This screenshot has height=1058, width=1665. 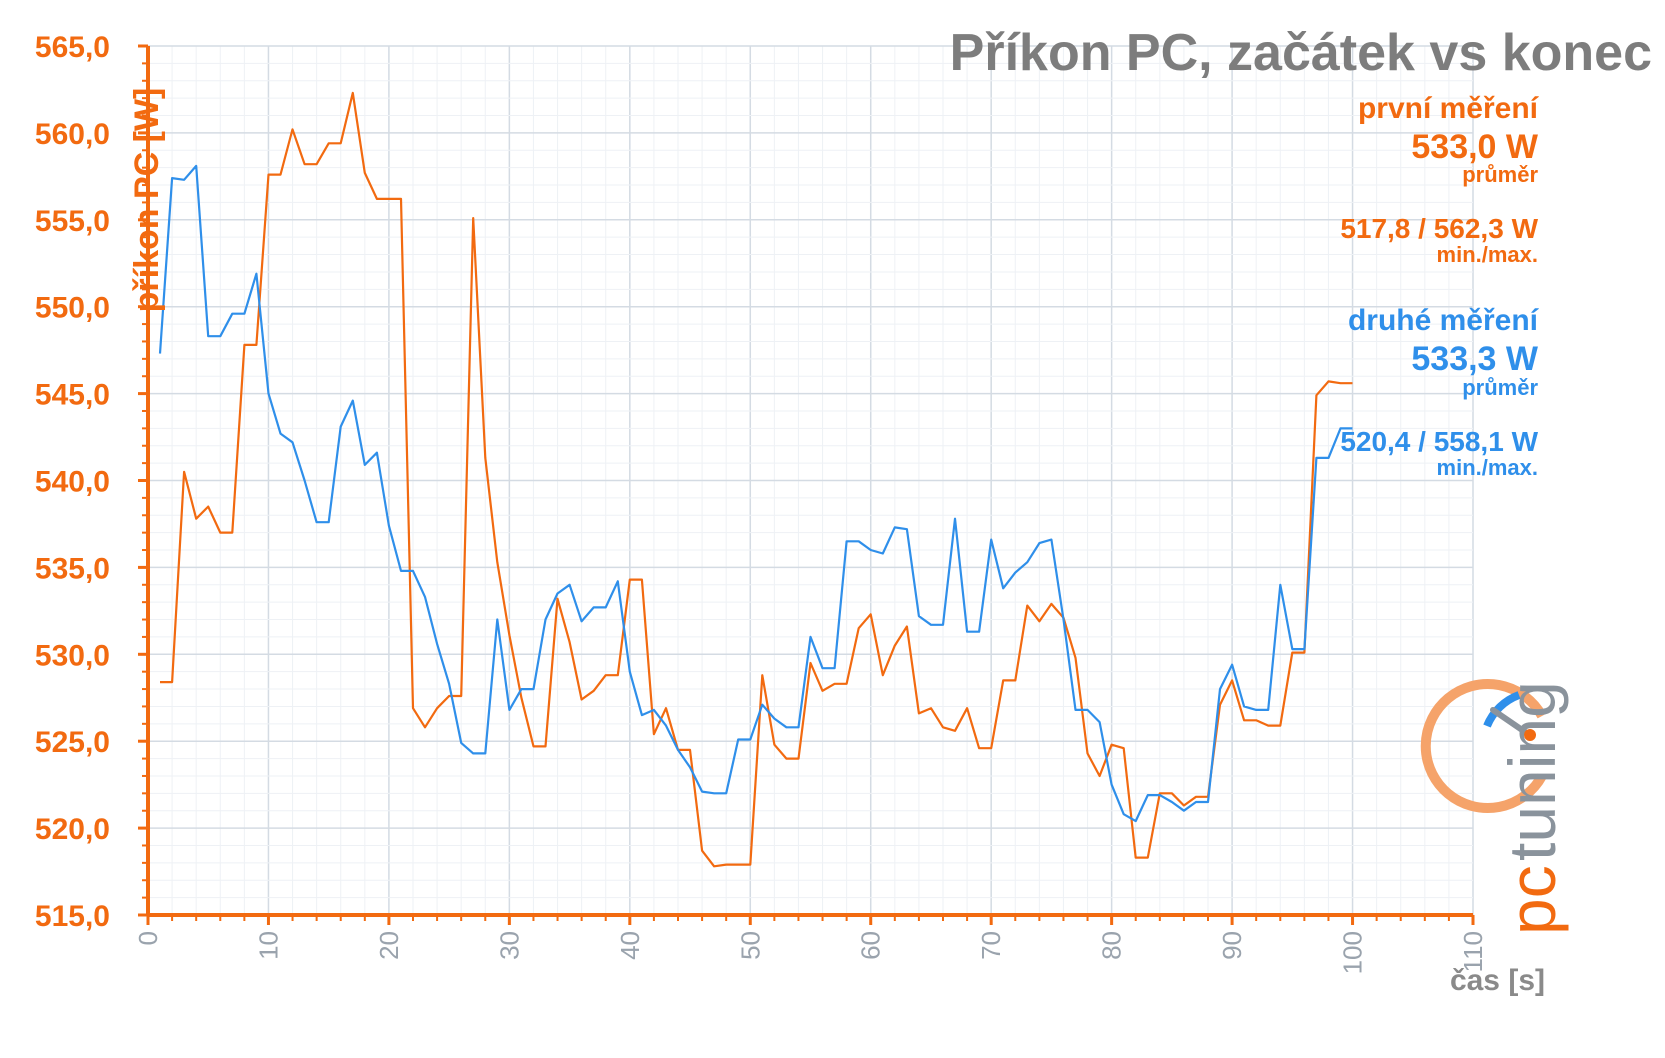 What do you see at coordinates (72, 221) in the screenshot?
I see `y-tick-label: 555,0` at bounding box center [72, 221].